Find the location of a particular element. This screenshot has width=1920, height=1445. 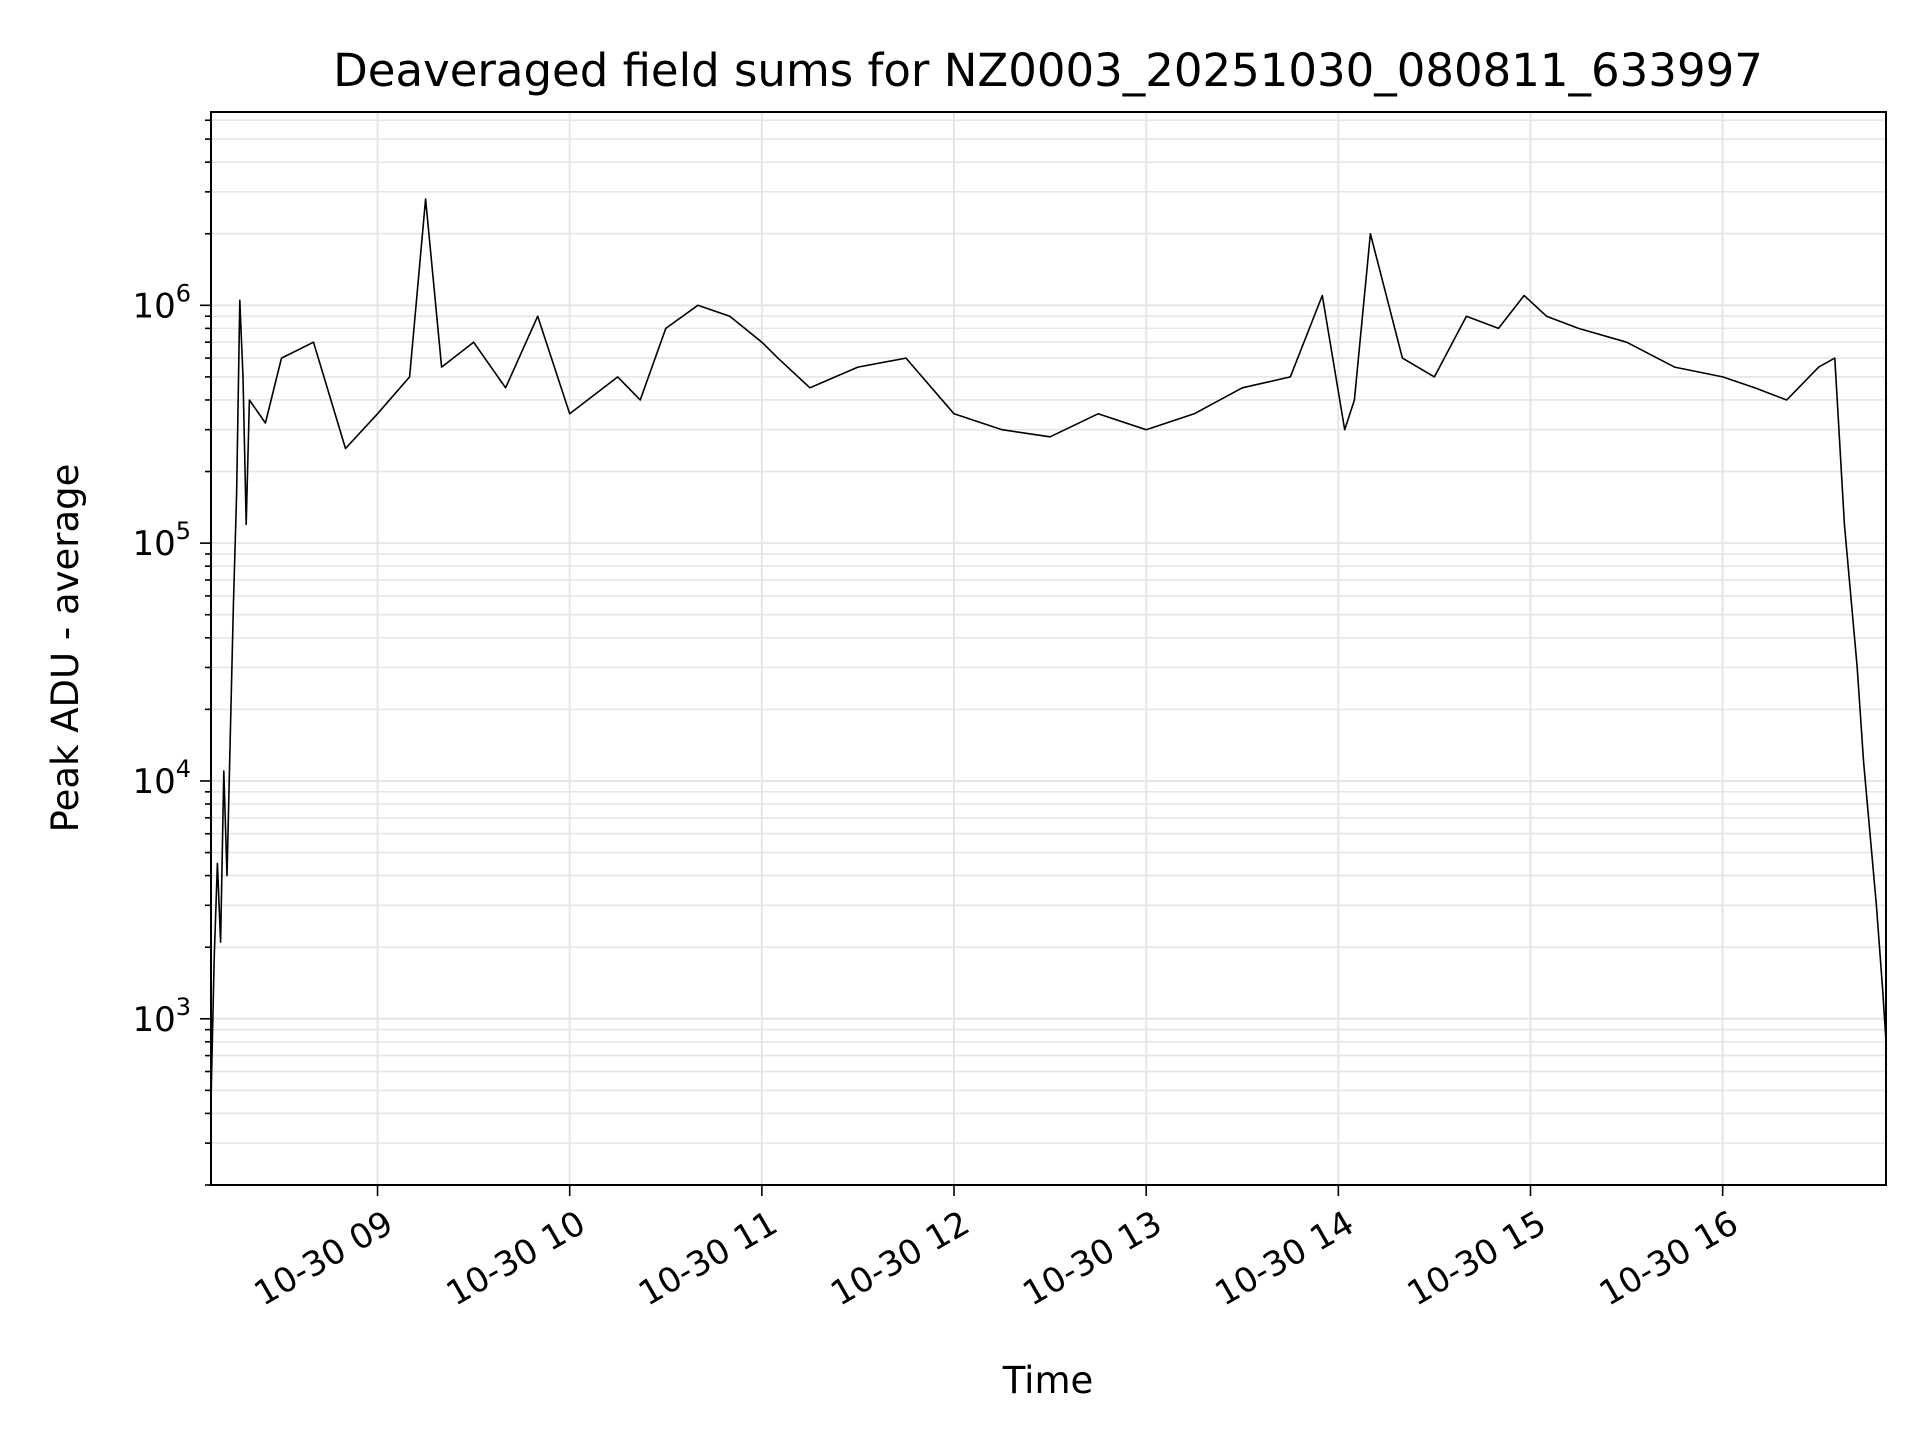

y-tick-label-exponent: 4 is located at coordinates (183, 769).